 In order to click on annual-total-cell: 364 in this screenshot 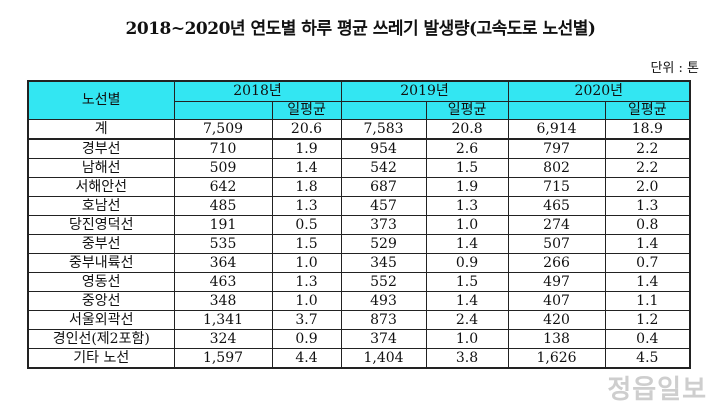, I will do `click(223, 263)`.